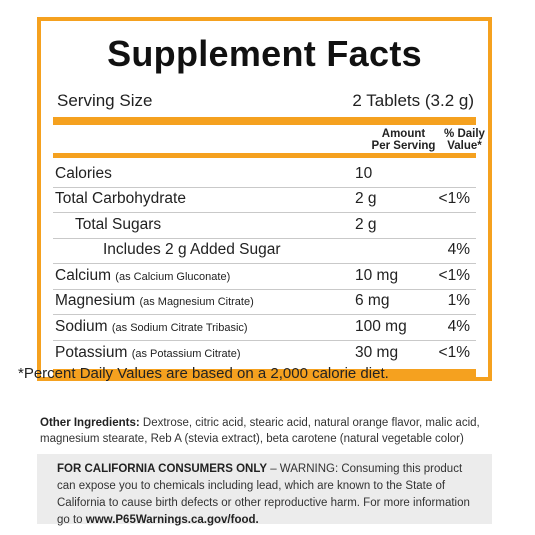 Image resolution: width=535 pixels, height=535 pixels. Describe the element at coordinates (91, 352) in the screenshot. I see `nutrient-name-text: Potassium` at that location.